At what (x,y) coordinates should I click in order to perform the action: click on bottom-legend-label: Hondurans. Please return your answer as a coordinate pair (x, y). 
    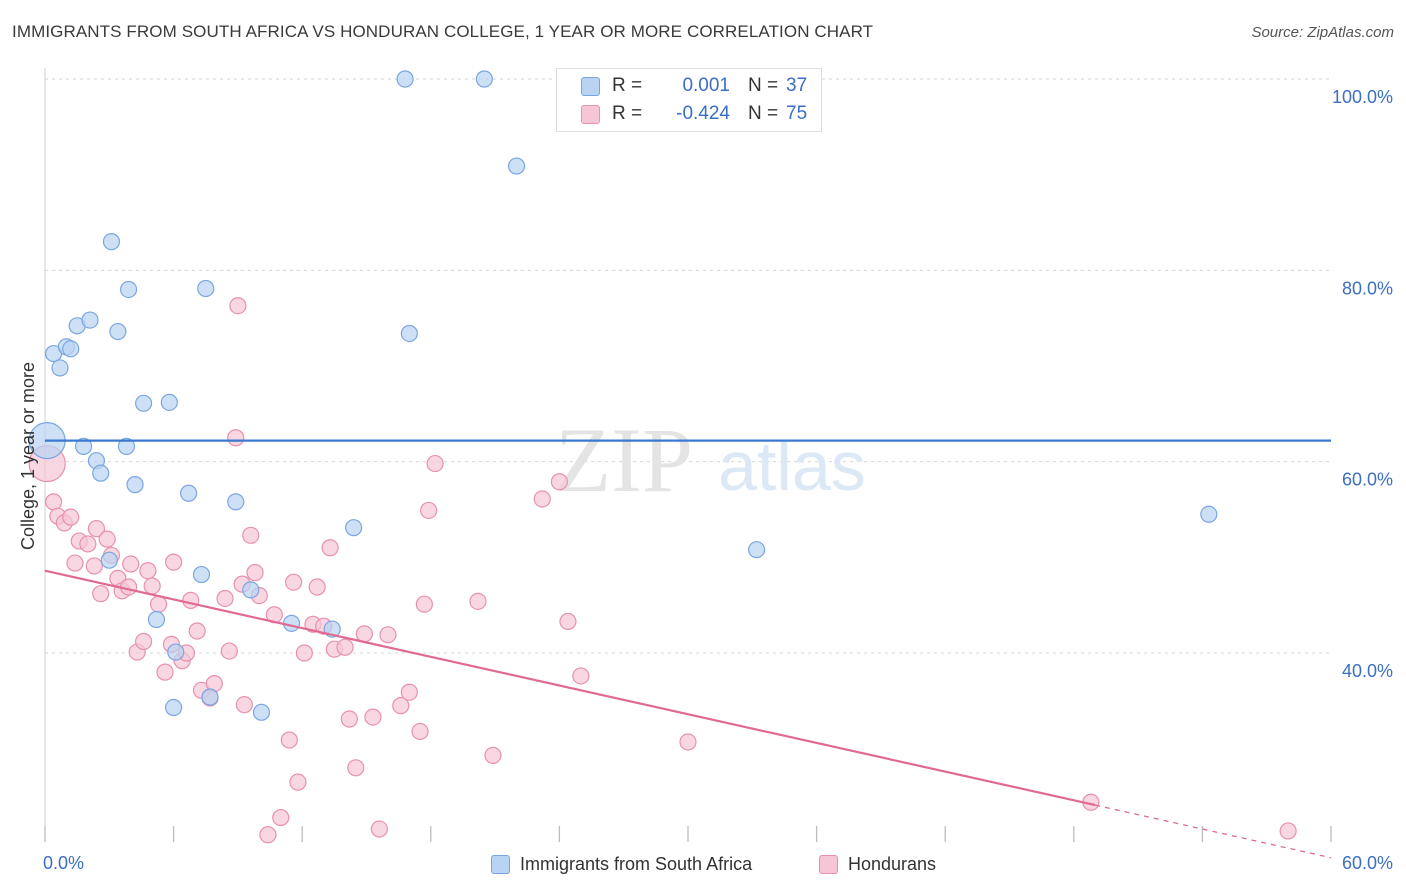
    Looking at the image, I should click on (892, 863).